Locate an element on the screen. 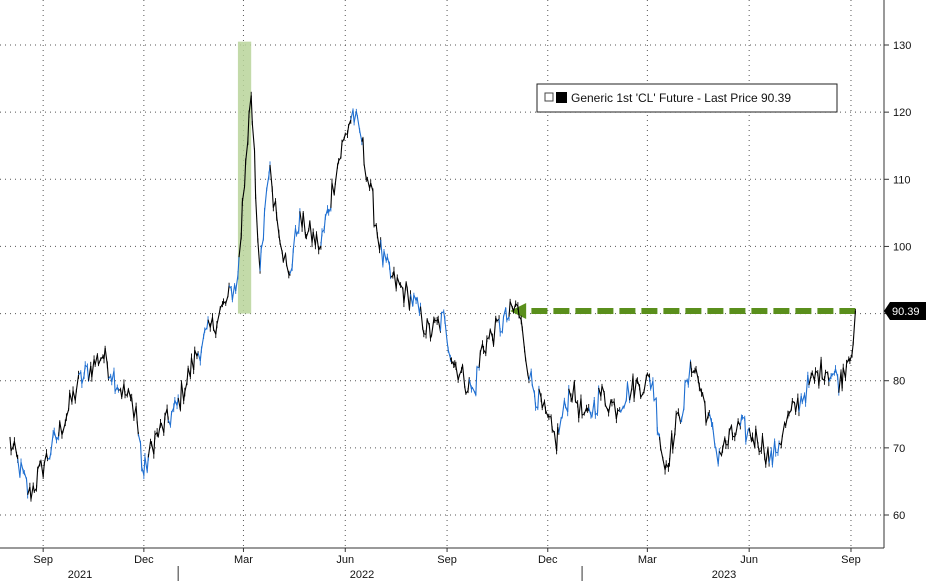 This screenshot has width=926, height=581. x-tick-label: Sep is located at coordinates (851, 560).